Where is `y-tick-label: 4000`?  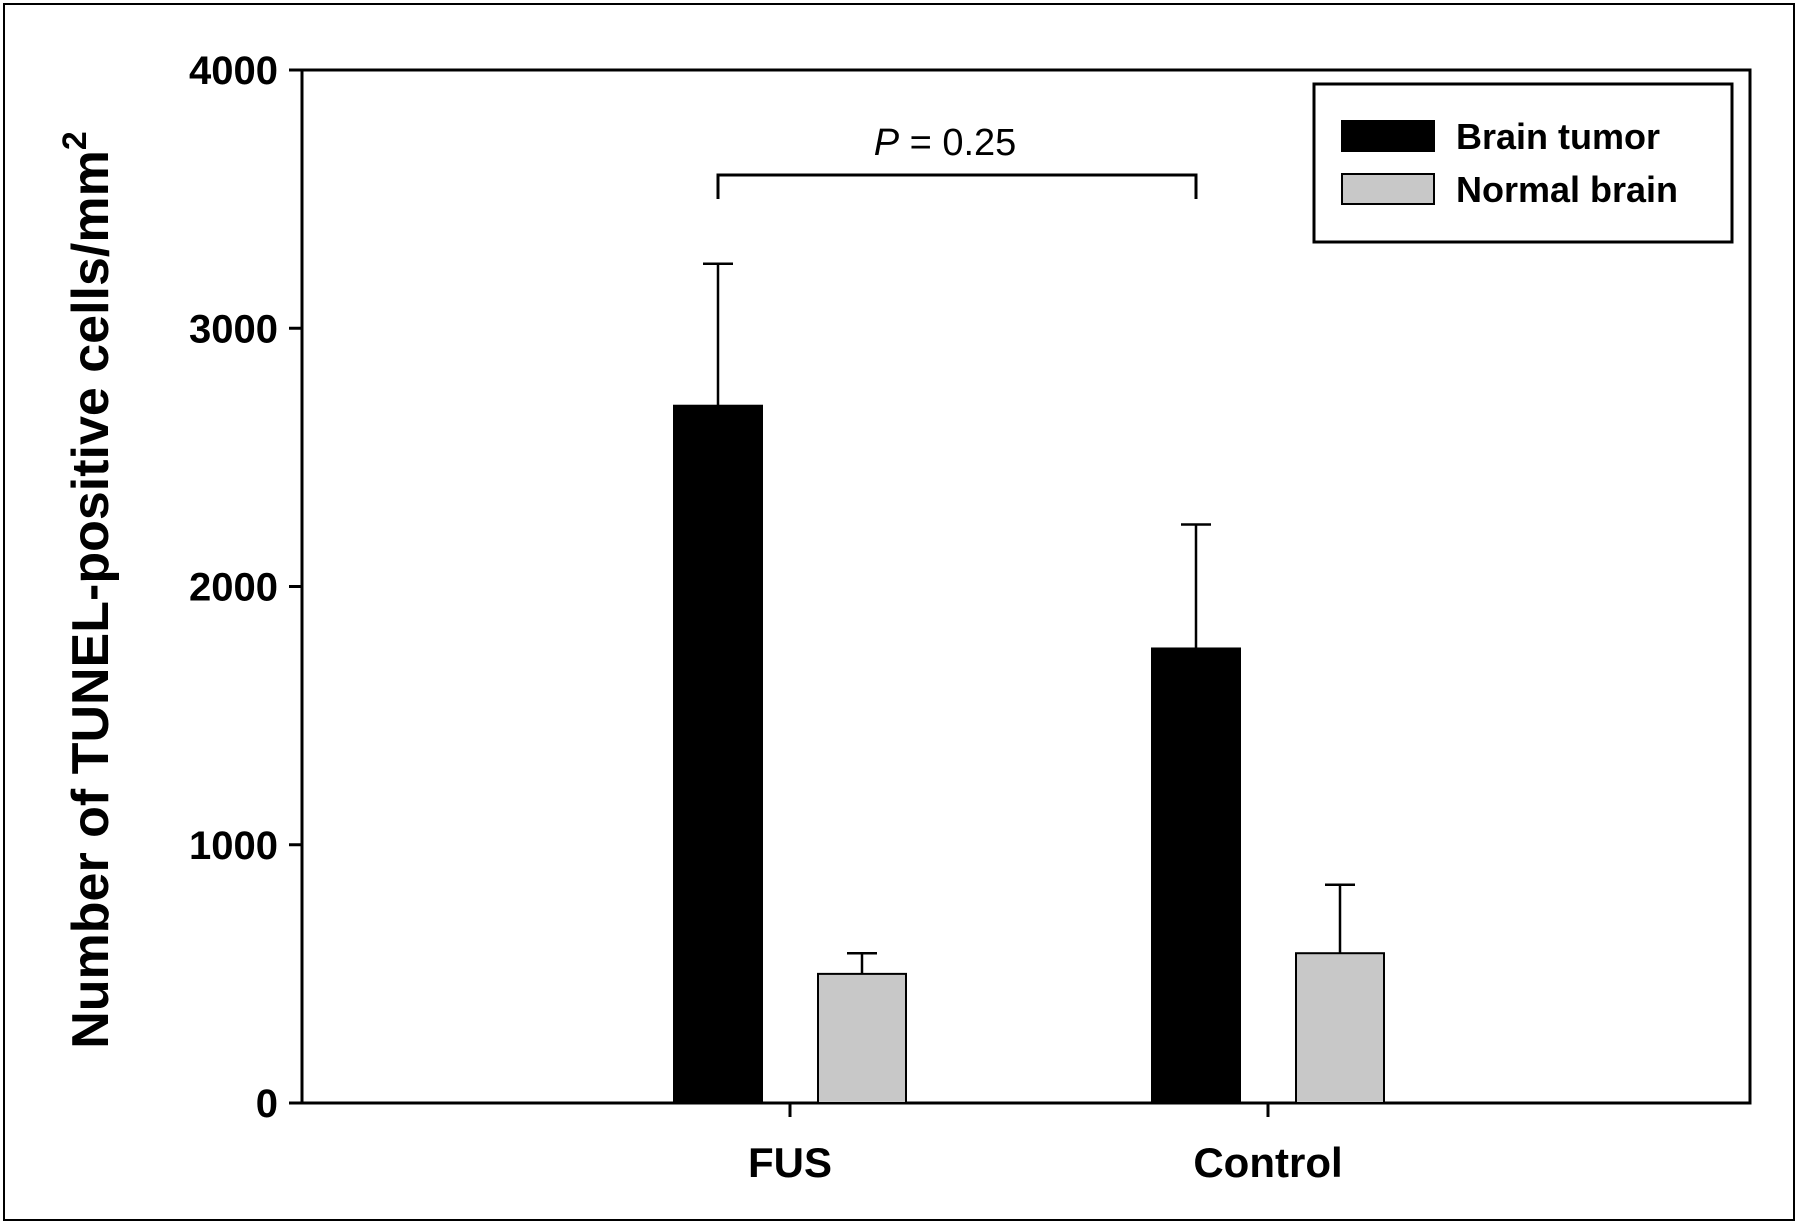 y-tick-label: 4000 is located at coordinates (233, 71).